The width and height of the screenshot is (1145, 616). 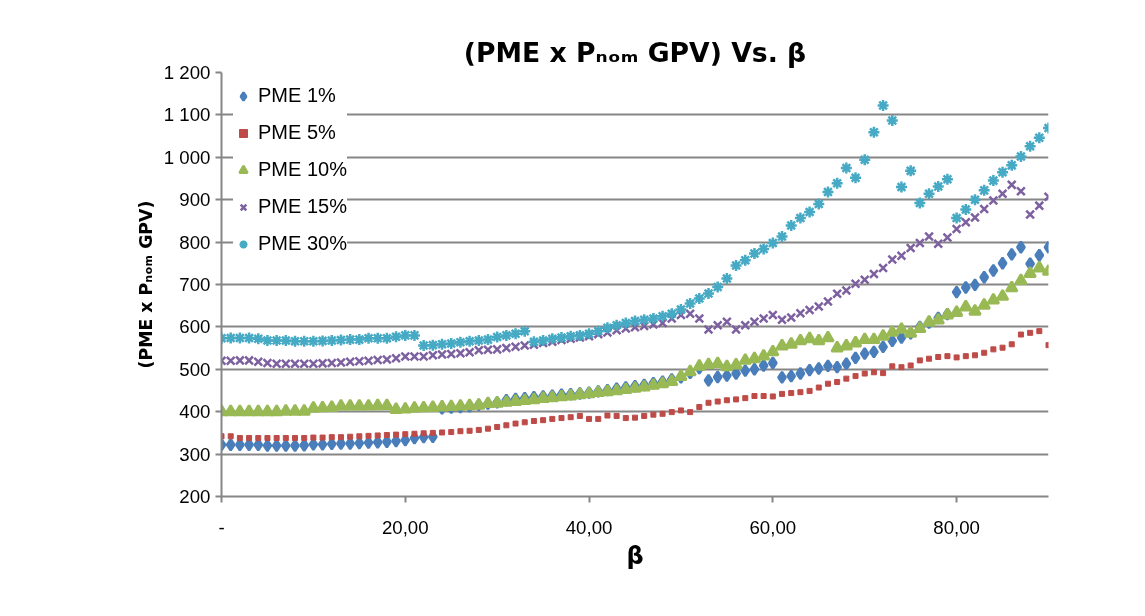 I want to click on y-tick-label: 200, so click(x=195, y=496).